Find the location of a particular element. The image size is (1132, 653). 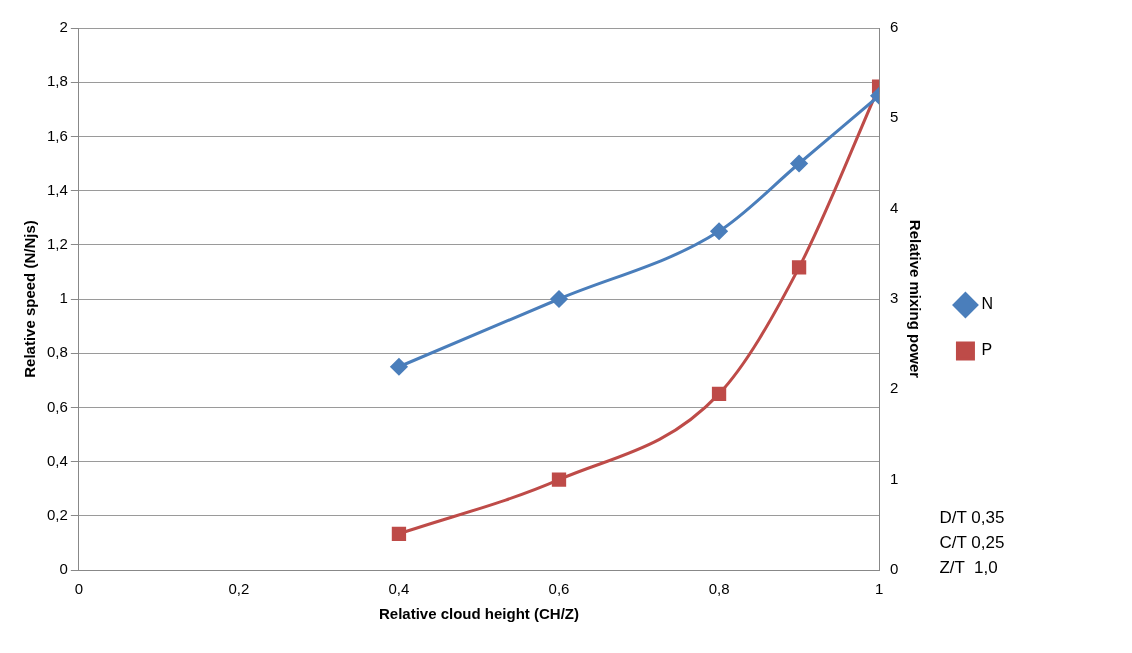

y-tick-label: 1,6 is located at coordinates (57, 135).